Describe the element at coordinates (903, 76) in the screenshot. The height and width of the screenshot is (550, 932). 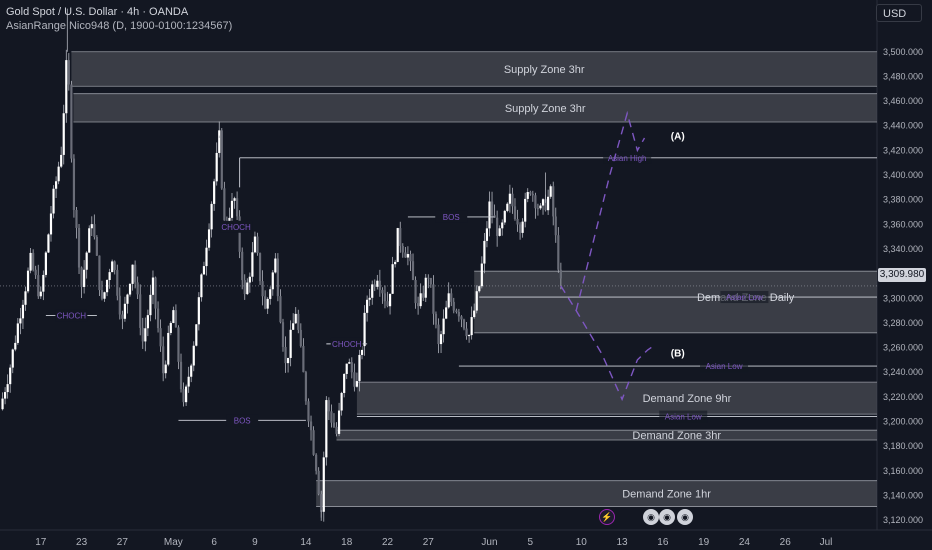
I see `y-tick-label: 3,480.000` at that location.